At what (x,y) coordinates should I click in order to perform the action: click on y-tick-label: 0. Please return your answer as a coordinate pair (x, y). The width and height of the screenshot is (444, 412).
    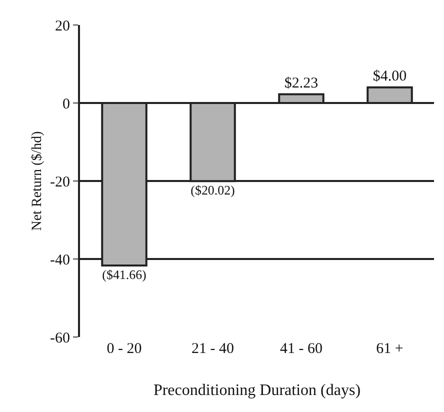
    Looking at the image, I should click on (66, 104).